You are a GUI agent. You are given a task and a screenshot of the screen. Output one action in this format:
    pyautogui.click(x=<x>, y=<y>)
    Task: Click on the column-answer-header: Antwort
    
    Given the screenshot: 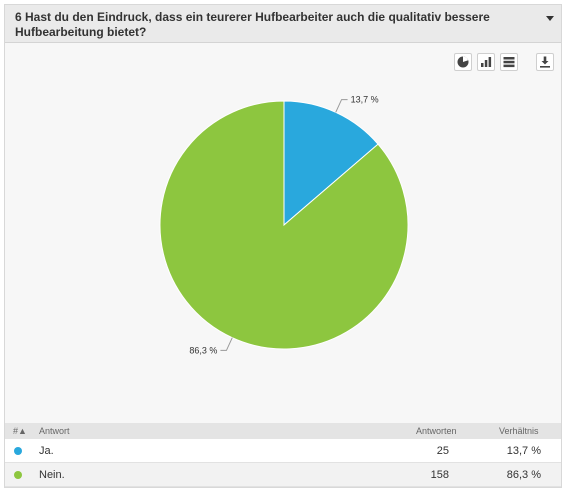 What is the action you would take?
    pyautogui.click(x=54, y=431)
    